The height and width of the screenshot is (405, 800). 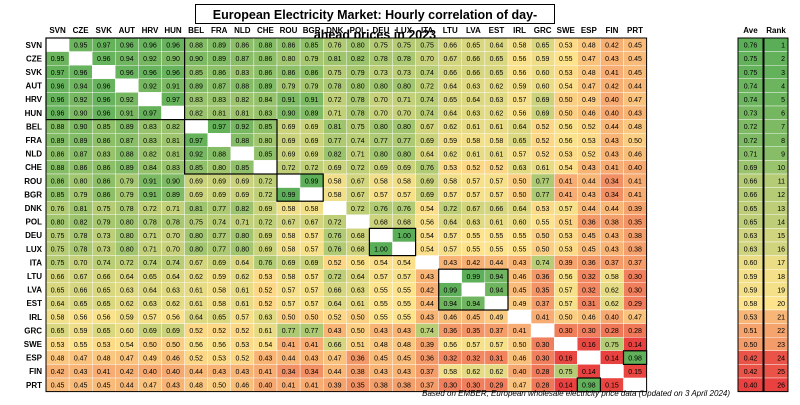 I want to click on column-header-ltu: LTU, so click(x=450, y=30).